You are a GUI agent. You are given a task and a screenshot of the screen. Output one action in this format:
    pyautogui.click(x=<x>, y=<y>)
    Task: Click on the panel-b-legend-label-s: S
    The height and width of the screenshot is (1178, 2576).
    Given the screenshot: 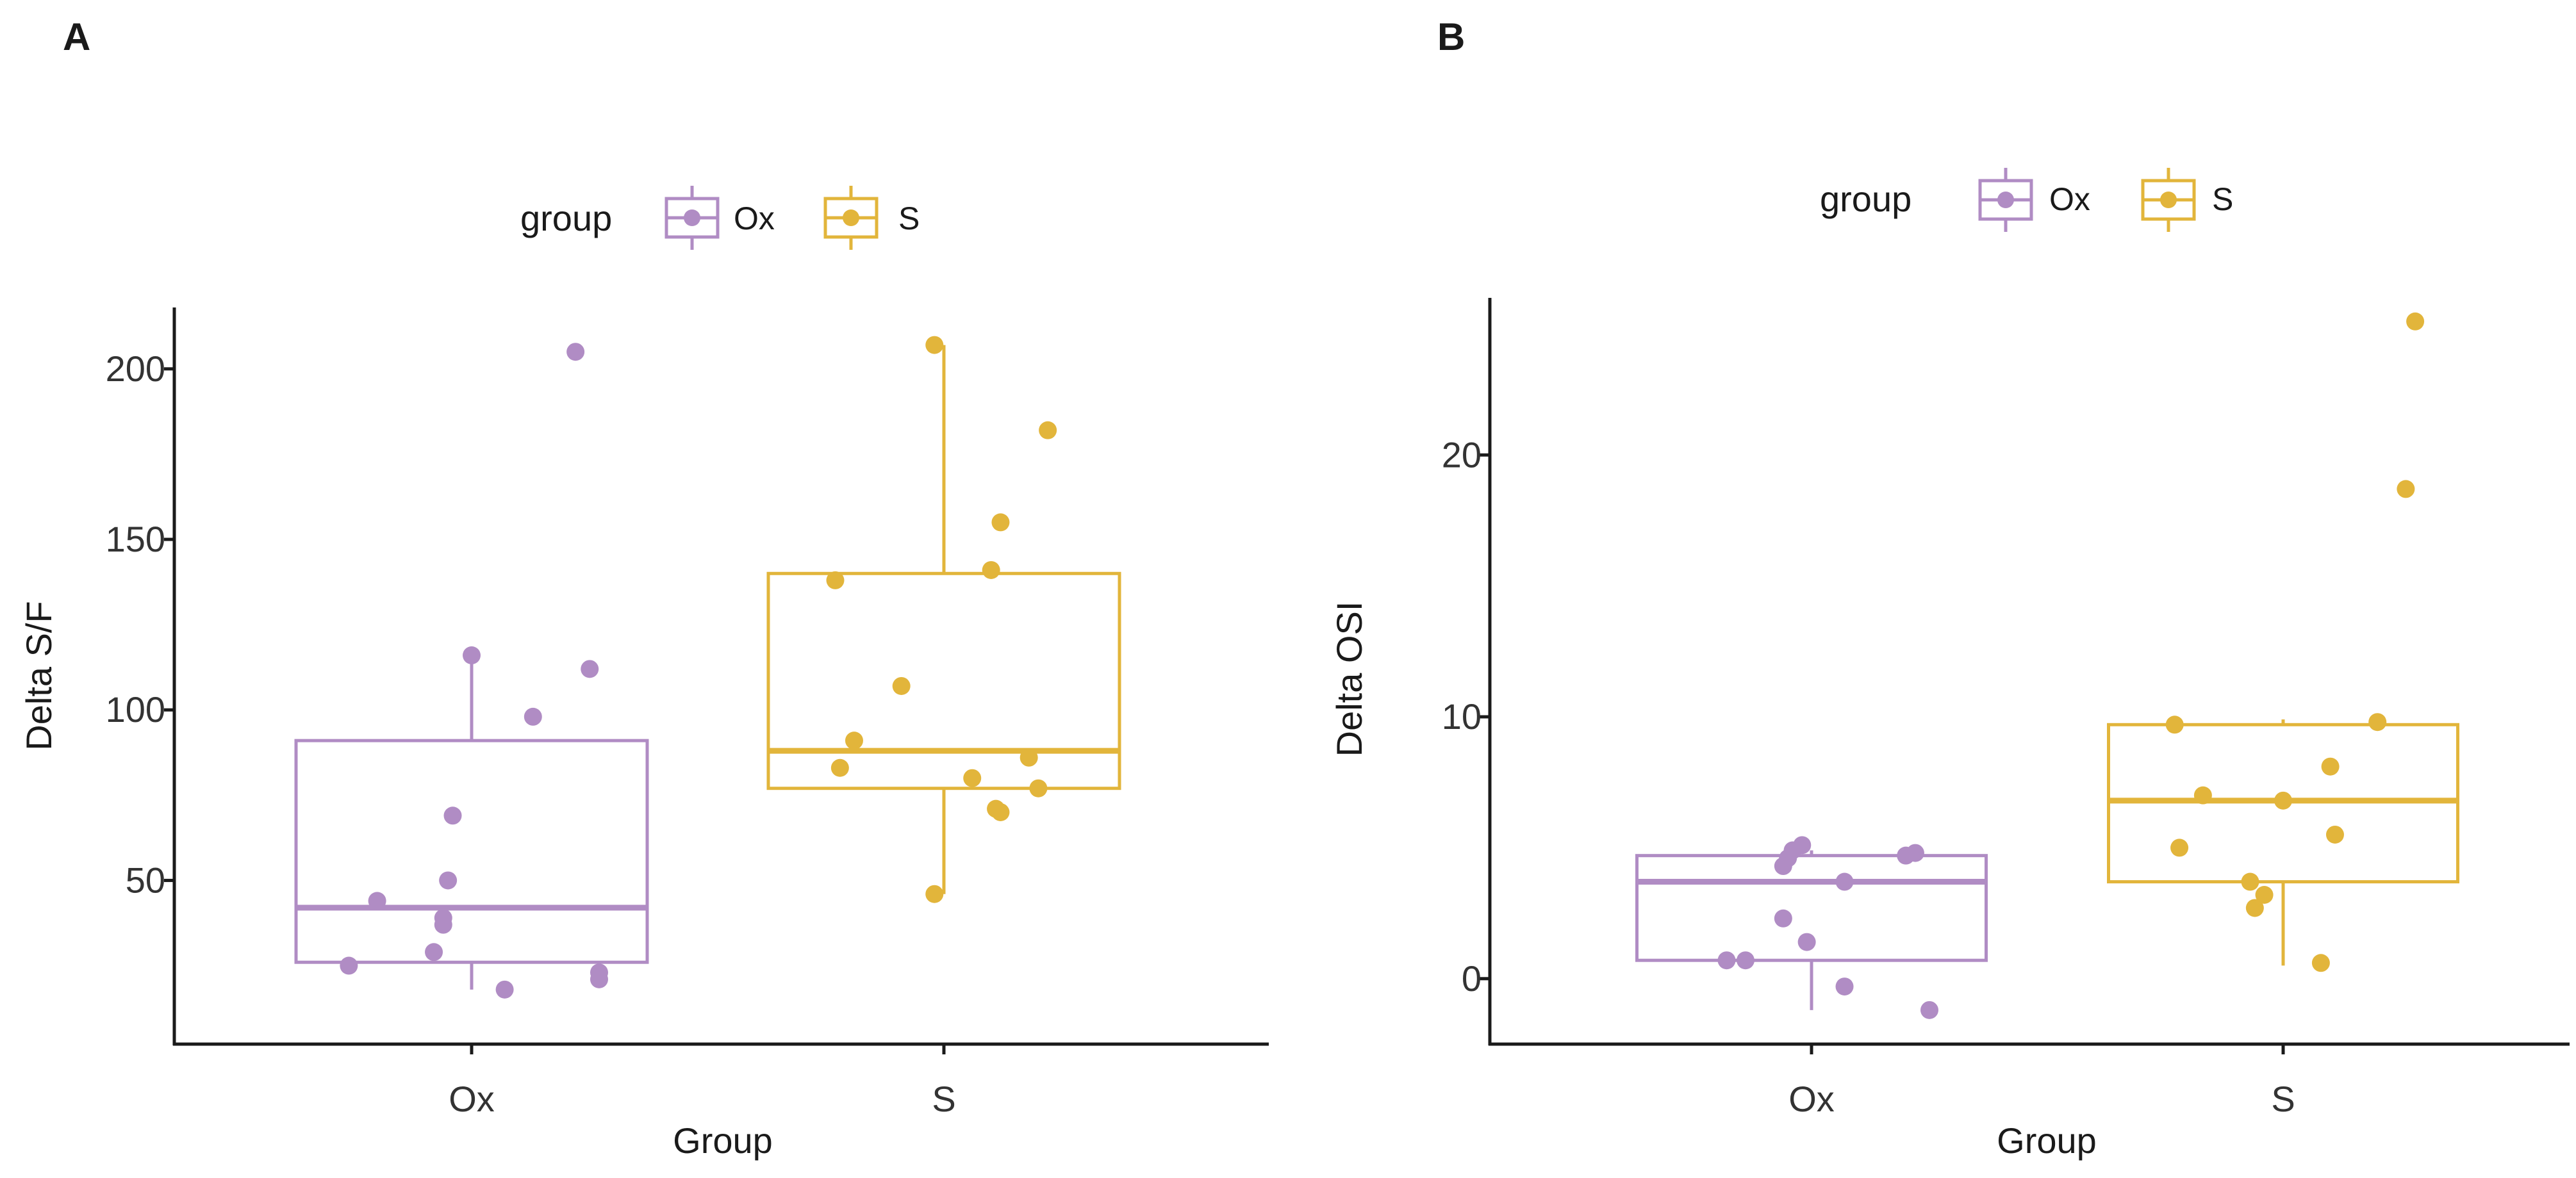 What is the action you would take?
    pyautogui.click(x=2222, y=199)
    